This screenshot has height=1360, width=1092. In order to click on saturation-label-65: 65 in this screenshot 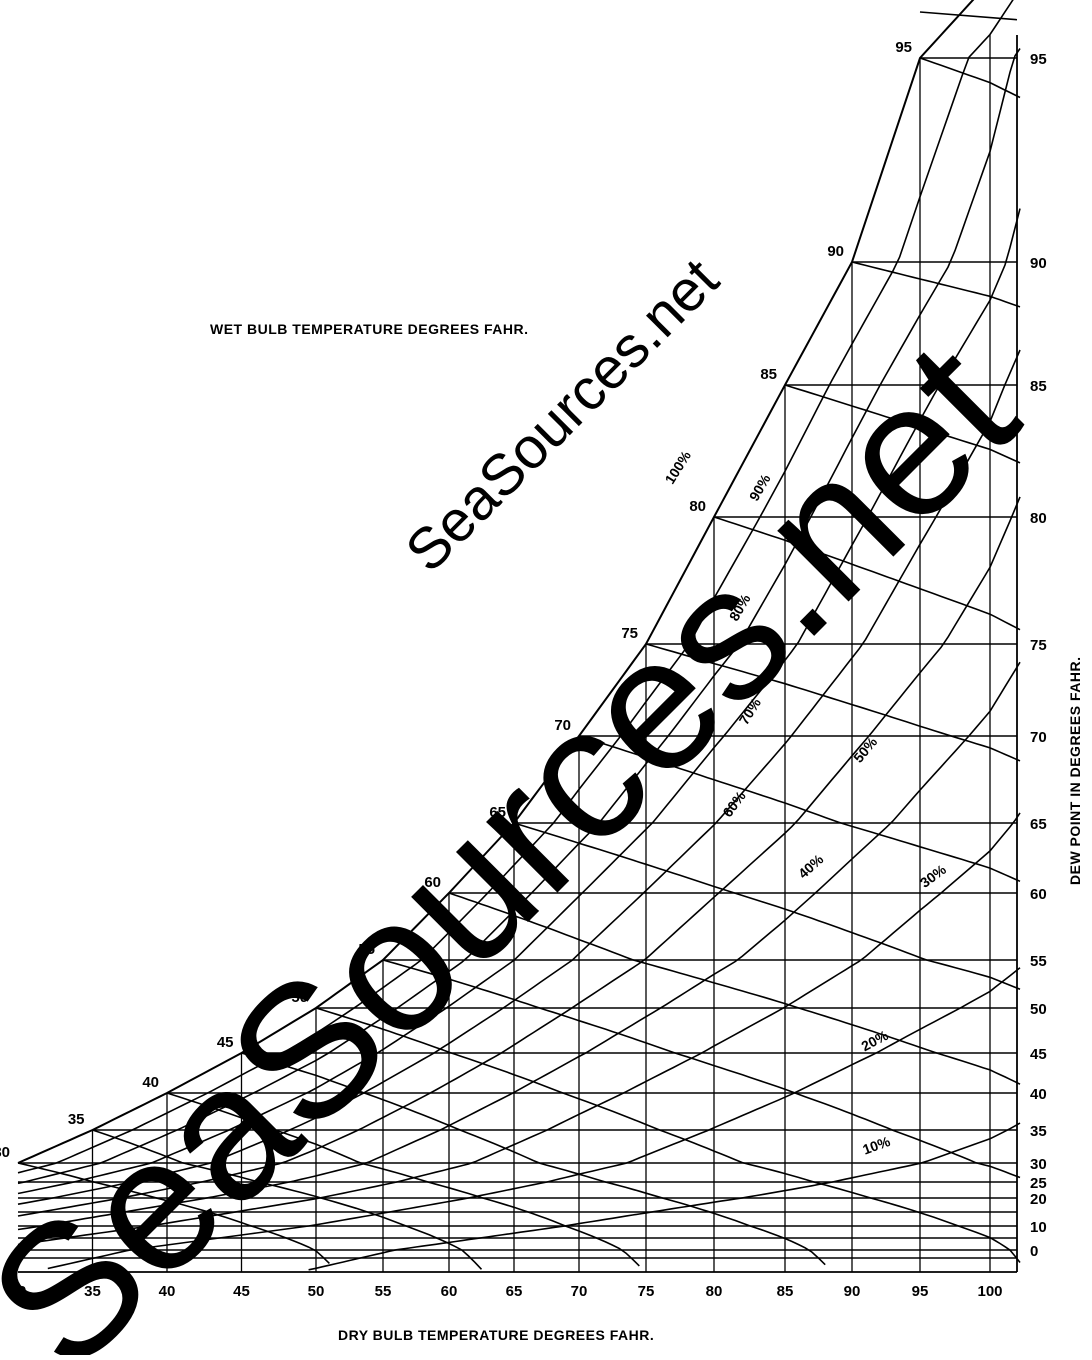, I will do `click(497, 812)`.